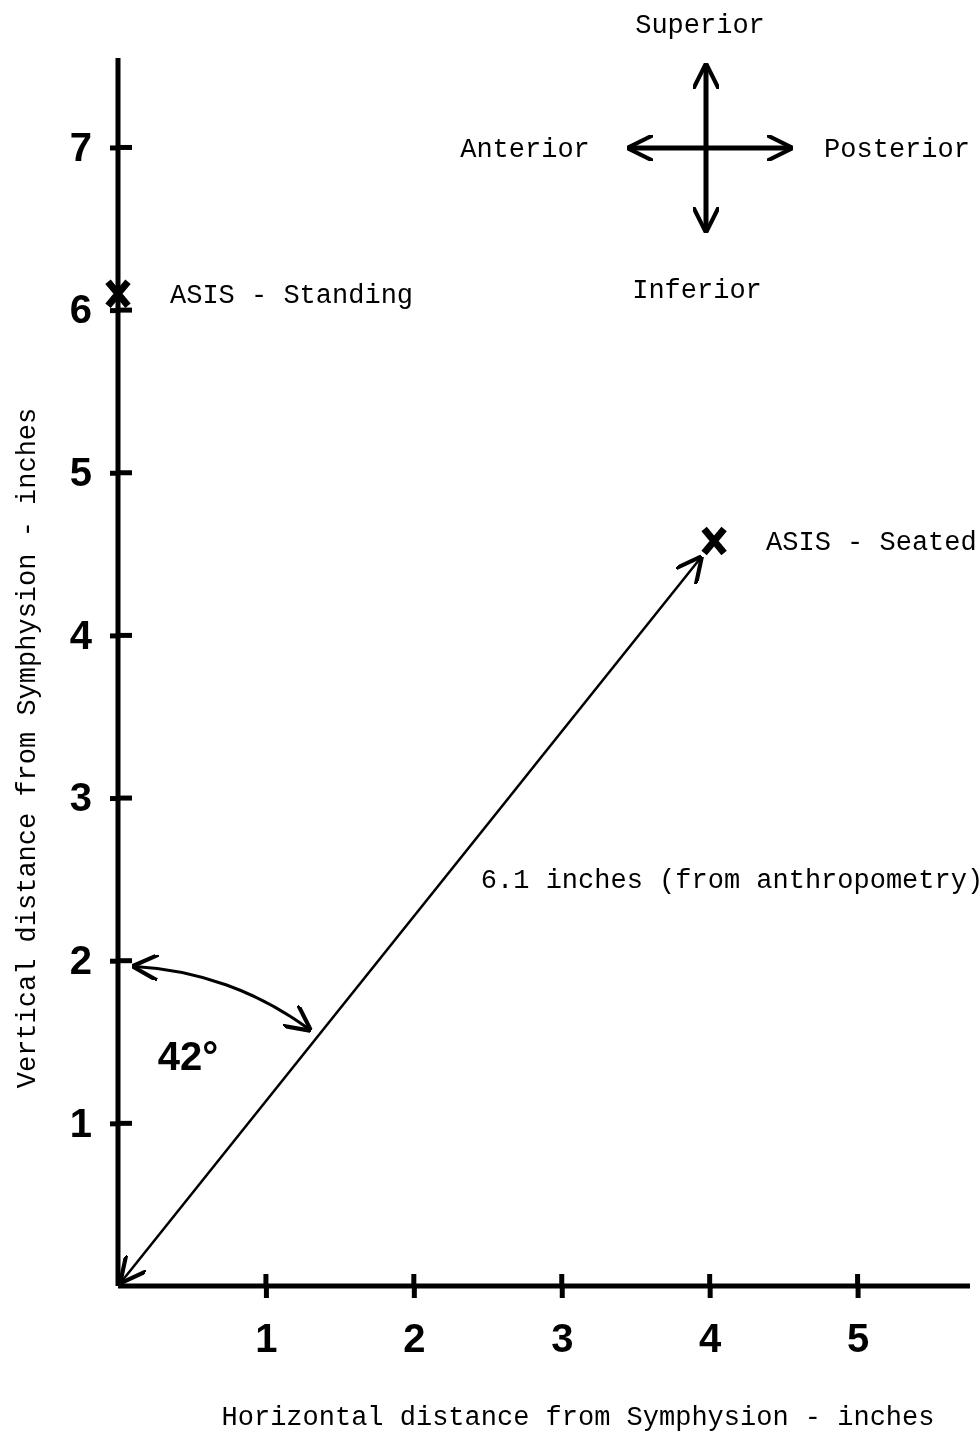  What do you see at coordinates (80, 146) in the screenshot?
I see `y-tick-label: 7` at bounding box center [80, 146].